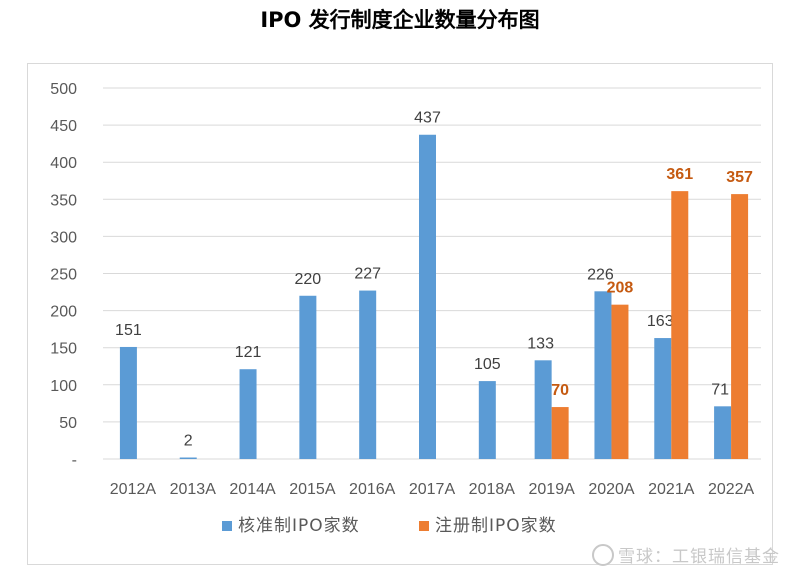 This screenshot has width=800, height=577. Describe the element at coordinates (671, 489) in the screenshot. I see `x-tick-label: 2021A` at that location.